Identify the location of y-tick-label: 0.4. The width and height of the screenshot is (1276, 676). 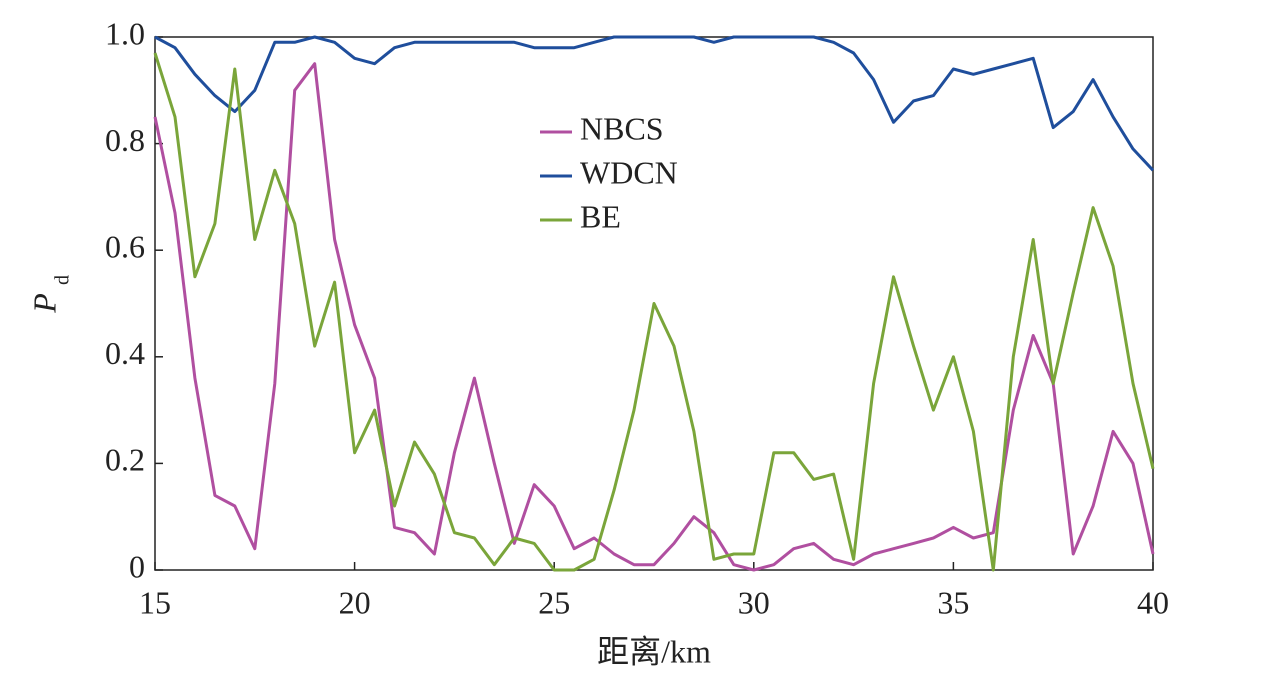
(125, 353).